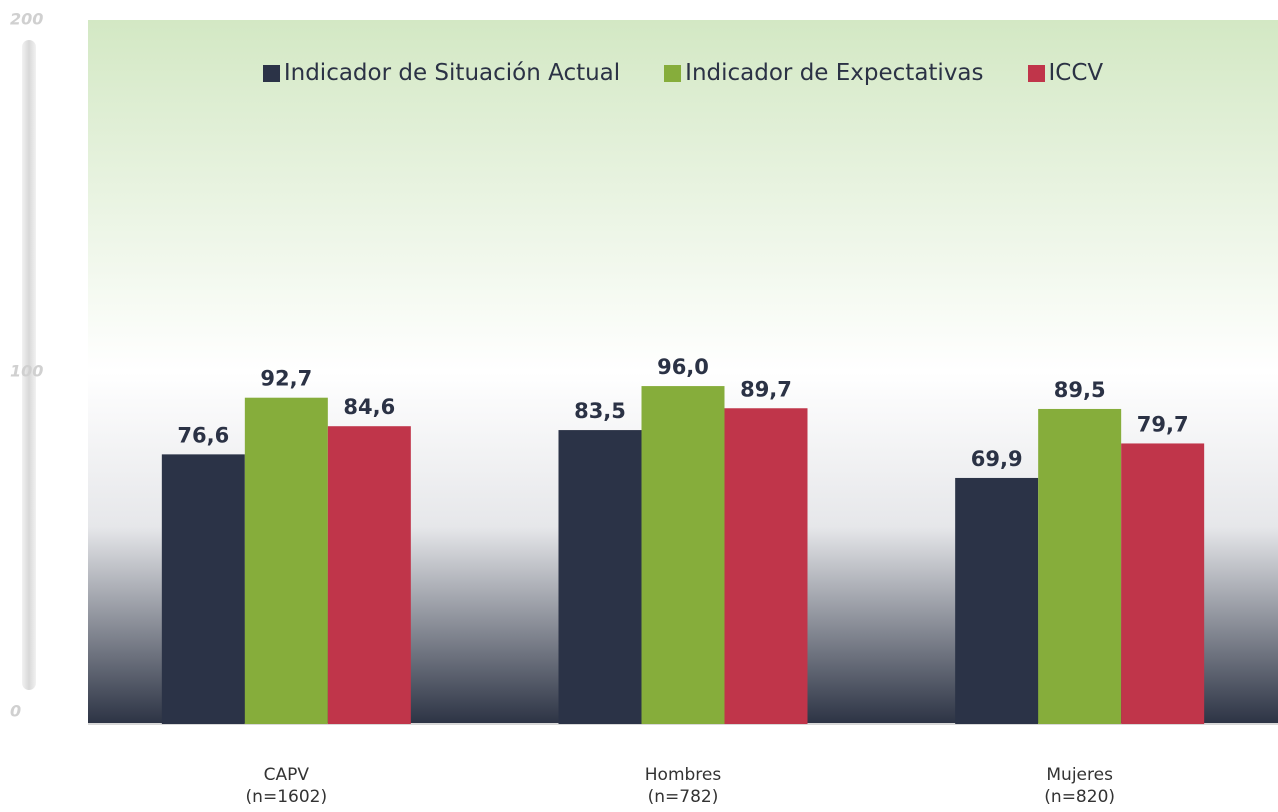 The height and width of the screenshot is (812, 1278). What do you see at coordinates (997, 459) in the screenshot?
I see `data-label: 69,9` at bounding box center [997, 459].